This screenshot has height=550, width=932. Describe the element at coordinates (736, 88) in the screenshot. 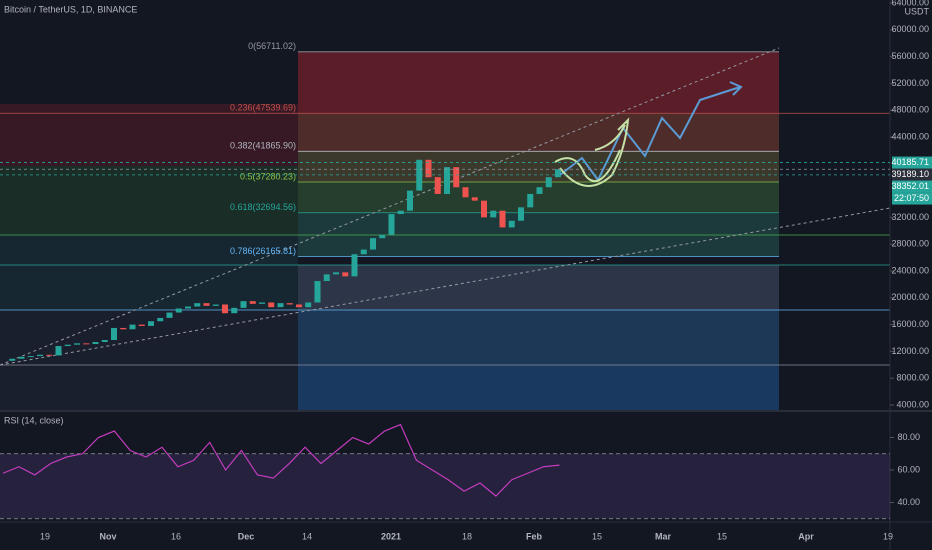

I see `arrow-head` at that location.